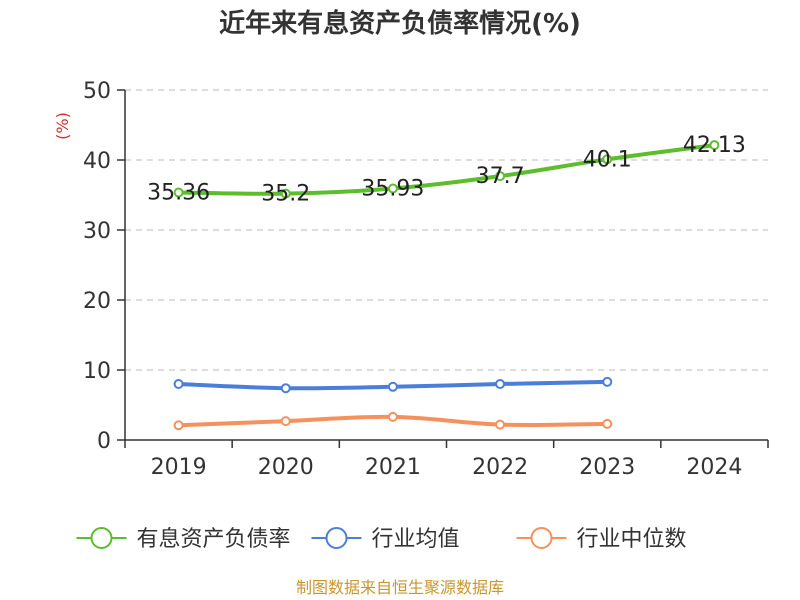  Describe the element at coordinates (62, 126) in the screenshot. I see `y-axis-unit-label: (%)` at that location.